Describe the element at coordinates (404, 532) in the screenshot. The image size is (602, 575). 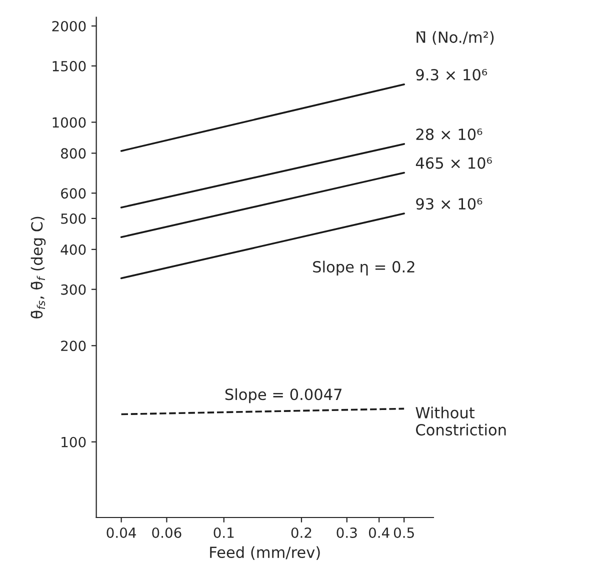
I see `x-tick-label: 0.5` at that location.